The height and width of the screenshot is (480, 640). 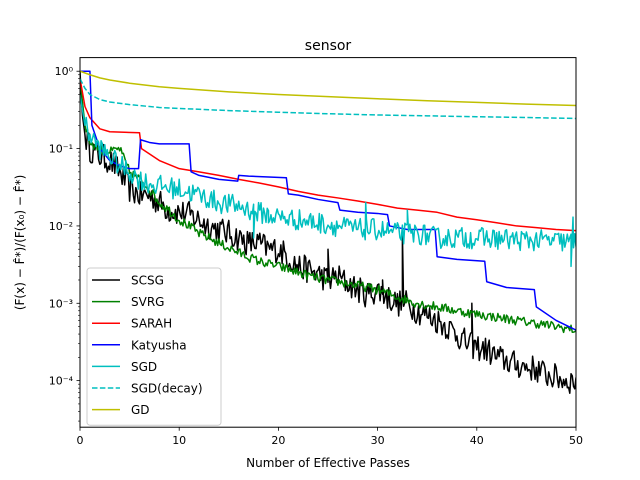 What do you see at coordinates (61, 381) in the screenshot?
I see `y-tick-label: 10⁻⁴` at bounding box center [61, 381].